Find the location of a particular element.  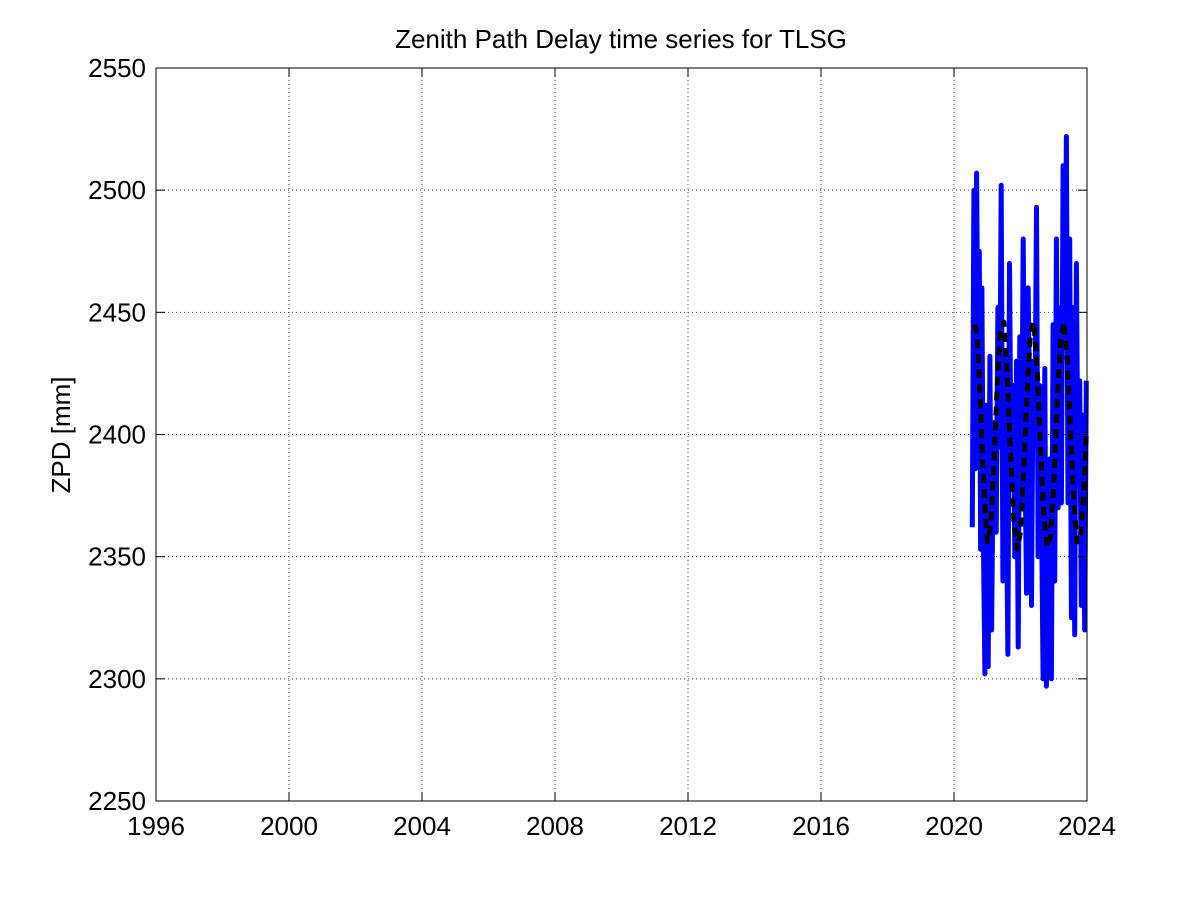

x-tick-label: 2024 is located at coordinates (1087, 826).